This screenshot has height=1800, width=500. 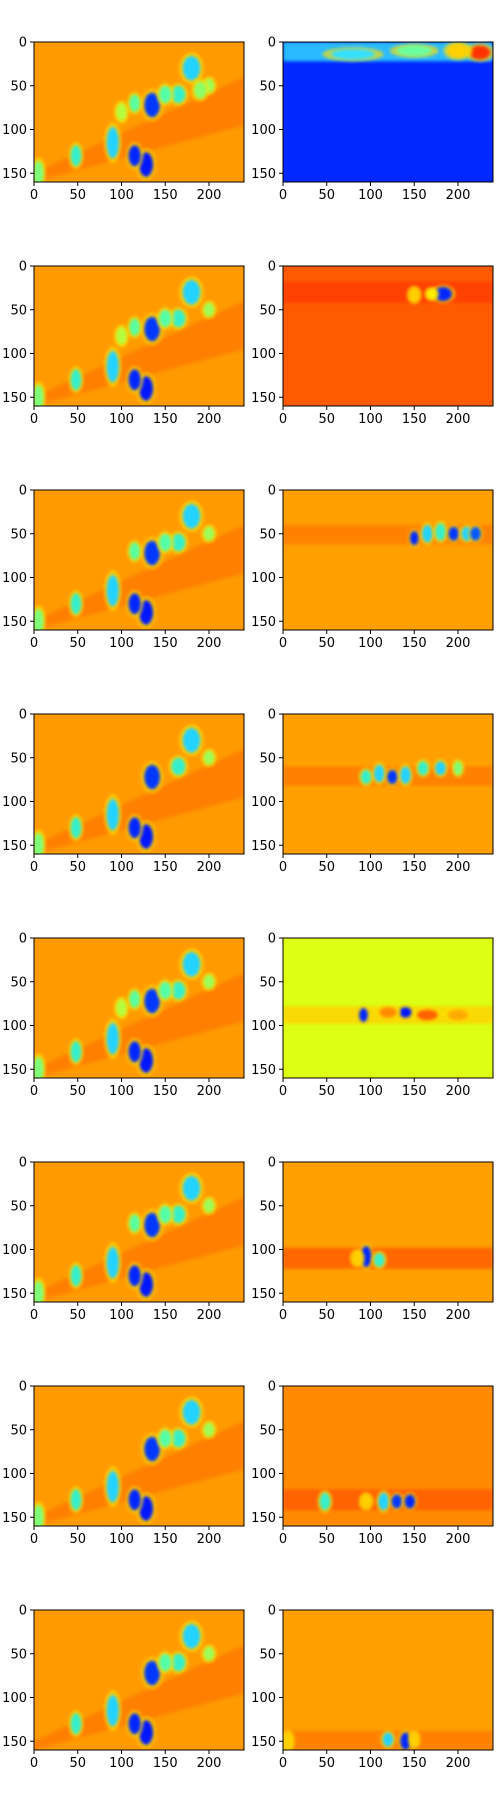 I want to click on heatmap-panel-r7c2: 0 50 100 150 200 0 50 100 150, so click(x=372, y=1463).